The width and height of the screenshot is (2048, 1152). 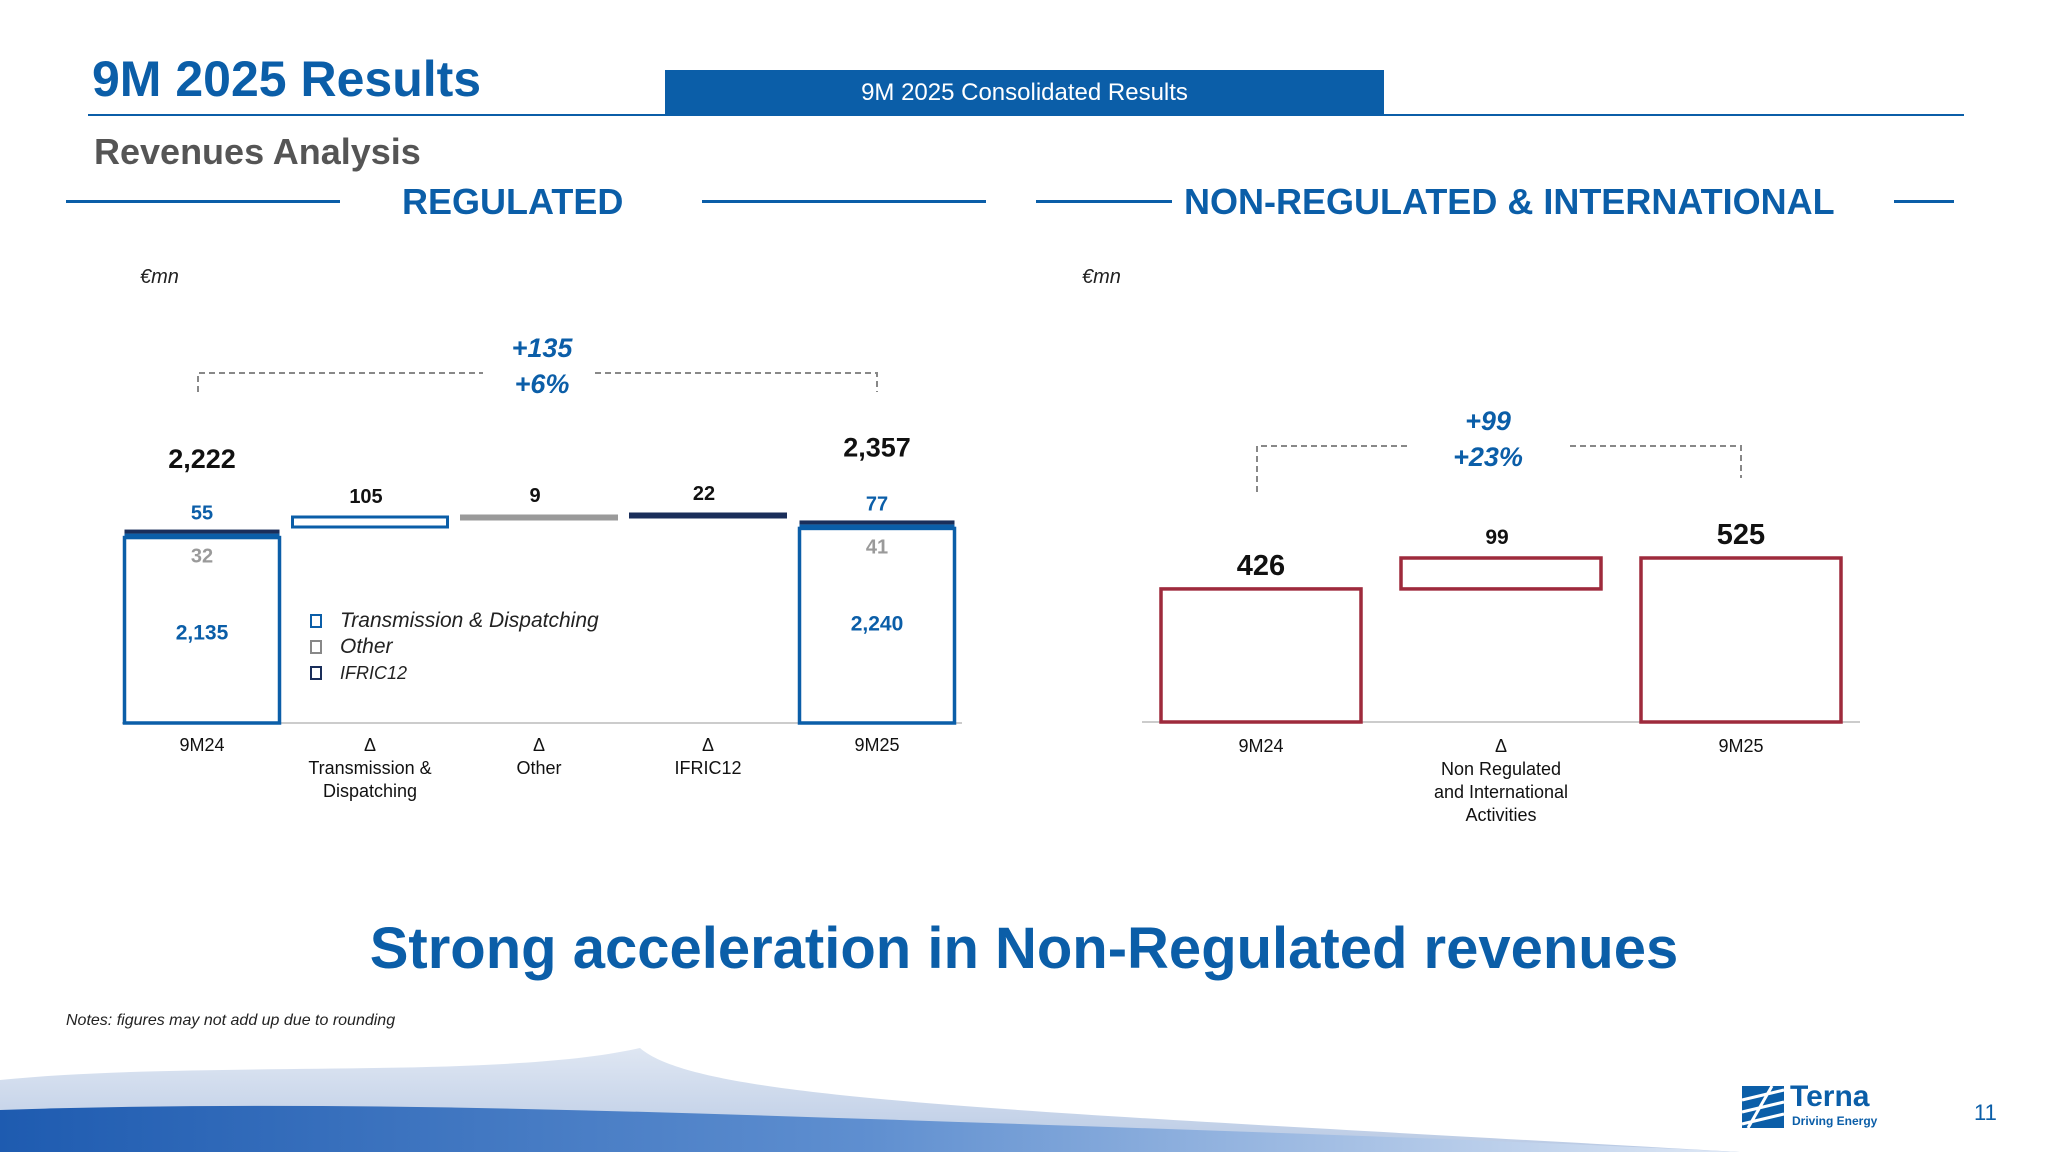 I want to click on legend-swatch-ifric12, so click(x=316, y=673).